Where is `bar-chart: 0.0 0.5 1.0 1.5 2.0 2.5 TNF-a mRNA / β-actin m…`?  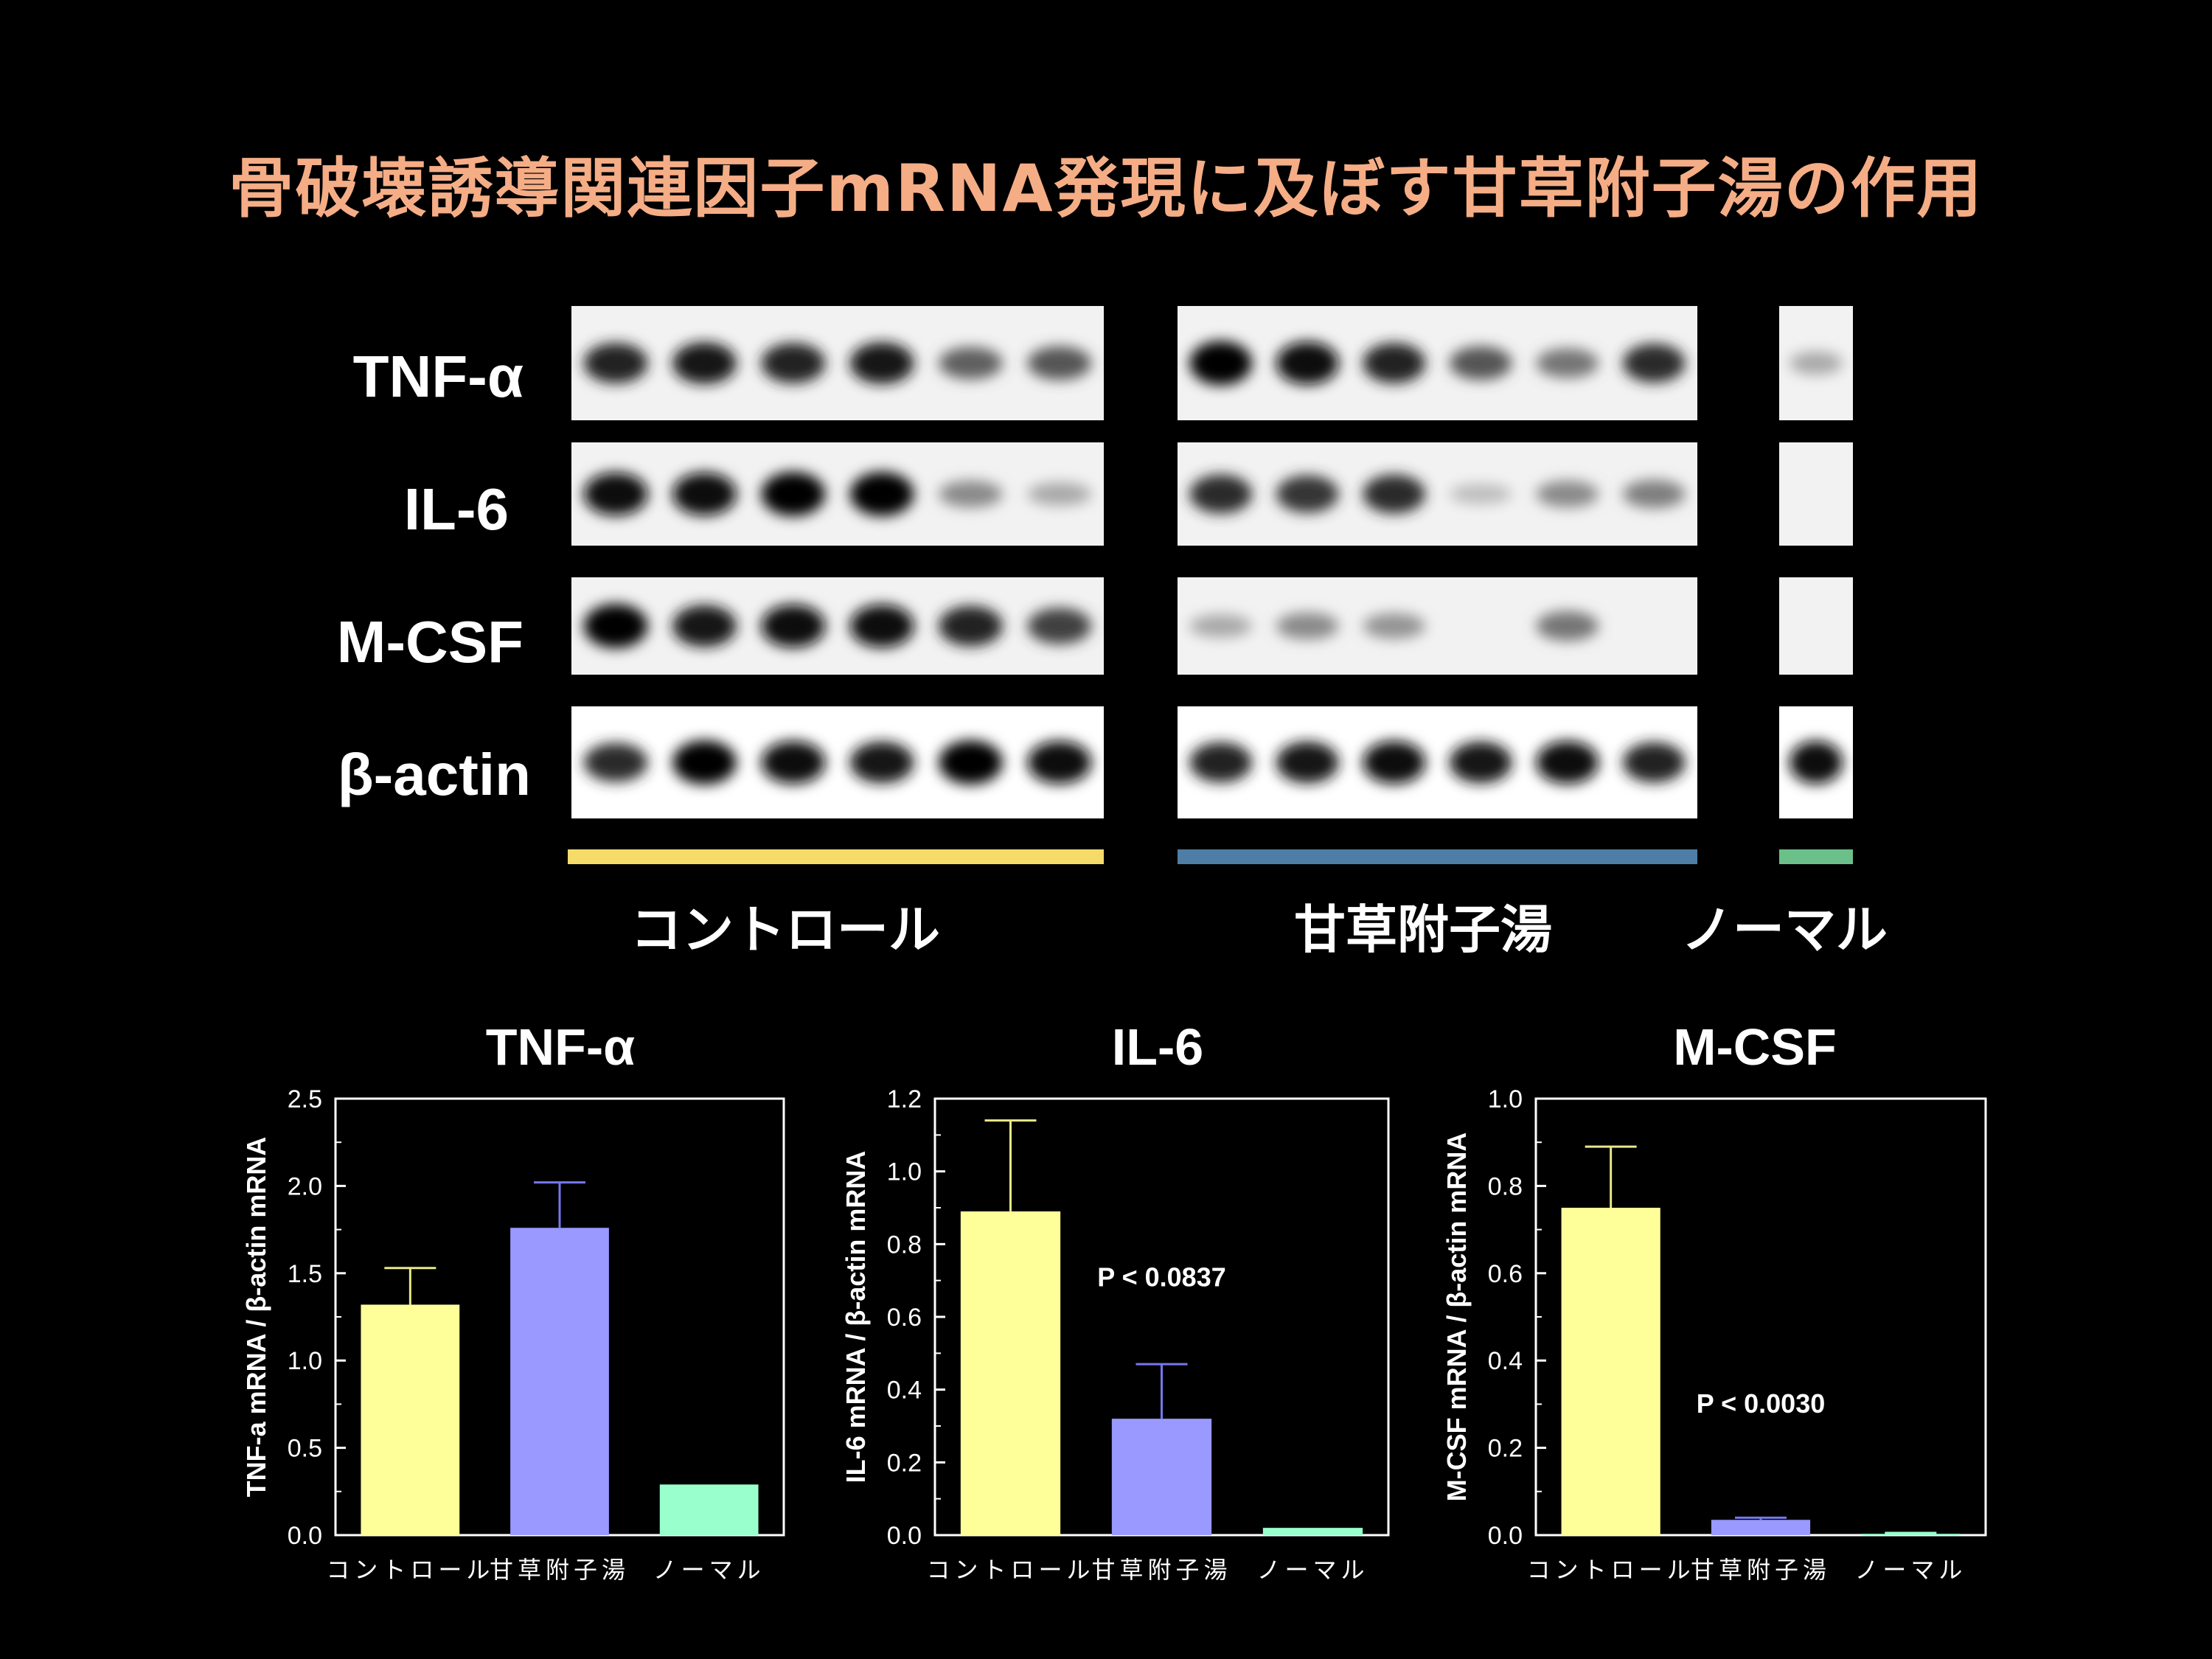 bar-chart: 0.0 0.5 1.0 1.5 2.0 2.5 TNF-a mRNA / β-actin m… is located at coordinates (513, 1334).